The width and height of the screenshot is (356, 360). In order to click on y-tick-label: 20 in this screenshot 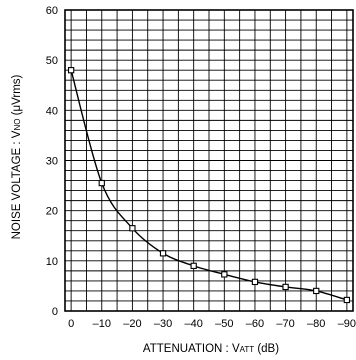, I will do `click(52, 212)`.